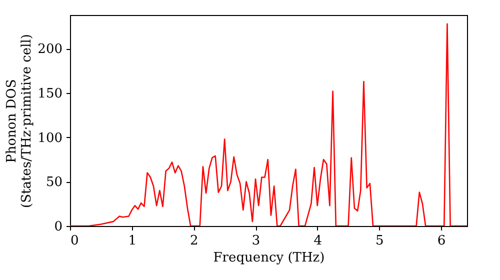  What do you see at coordinates (74, 241) in the screenshot?
I see `x-tick-label: 0` at bounding box center [74, 241].